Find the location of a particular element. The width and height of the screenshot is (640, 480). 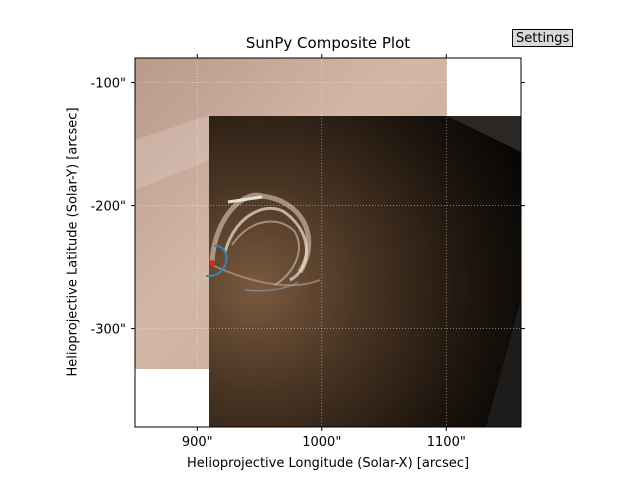

settings-button: Settings is located at coordinates (543, 38).